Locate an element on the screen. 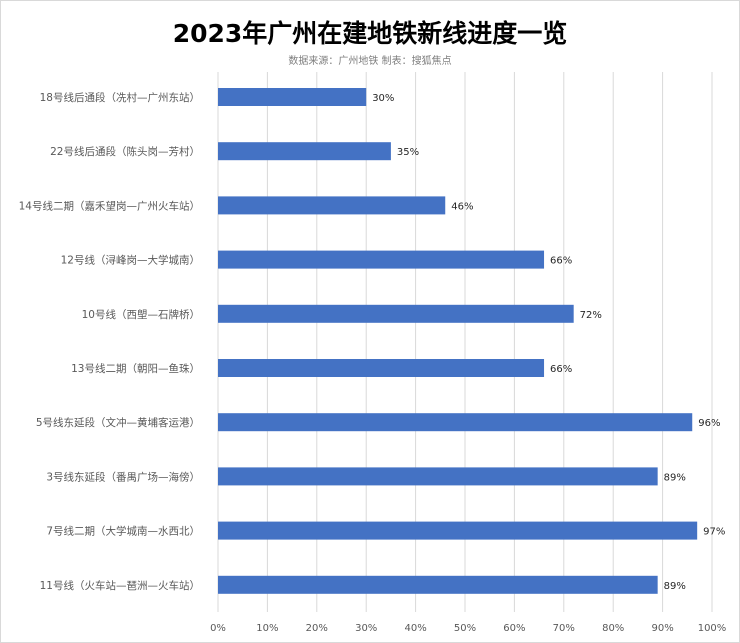 The image size is (740, 643). category-label: 11号线（火车站—琶洲—火车站） is located at coordinates (120, 585).